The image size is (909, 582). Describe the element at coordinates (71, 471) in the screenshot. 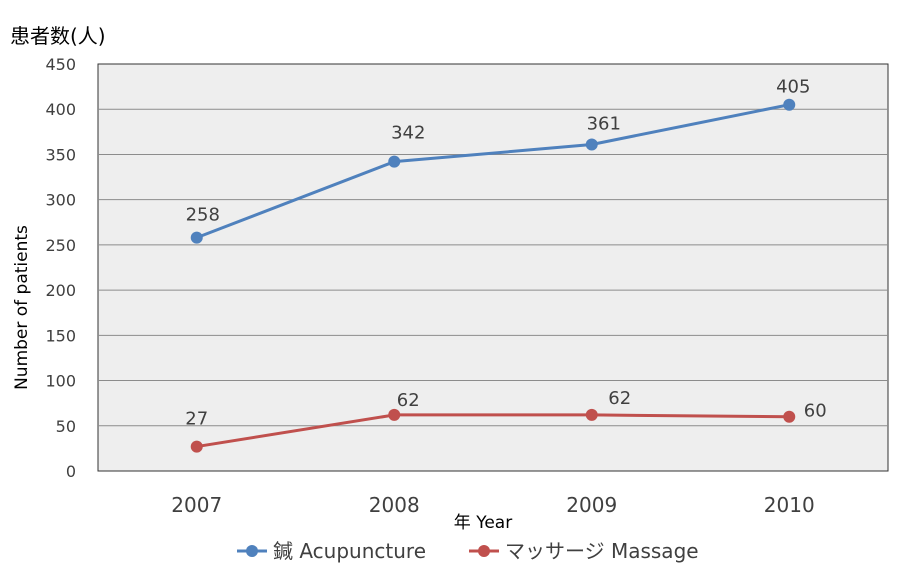

I see `y-tick-label: 0` at that location.